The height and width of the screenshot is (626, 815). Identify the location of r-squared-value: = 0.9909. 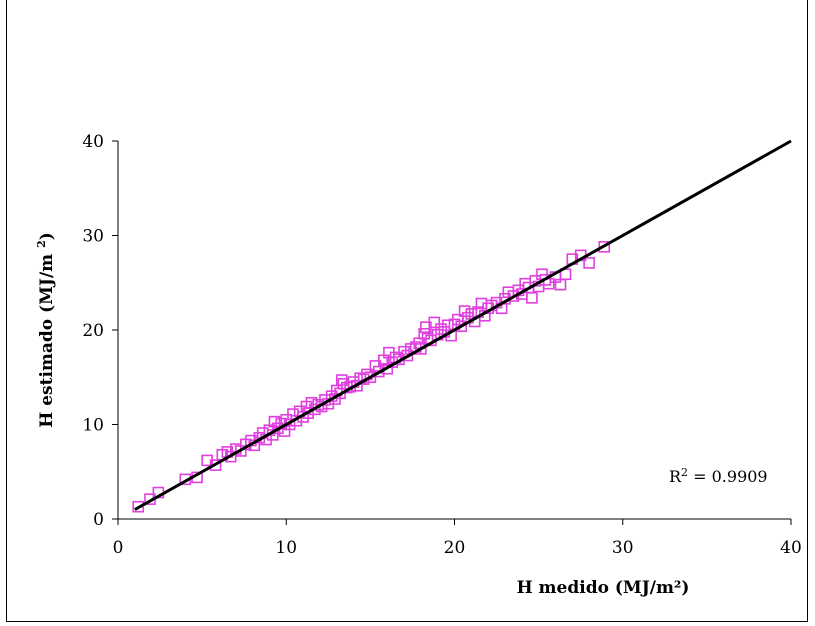
(728, 476).